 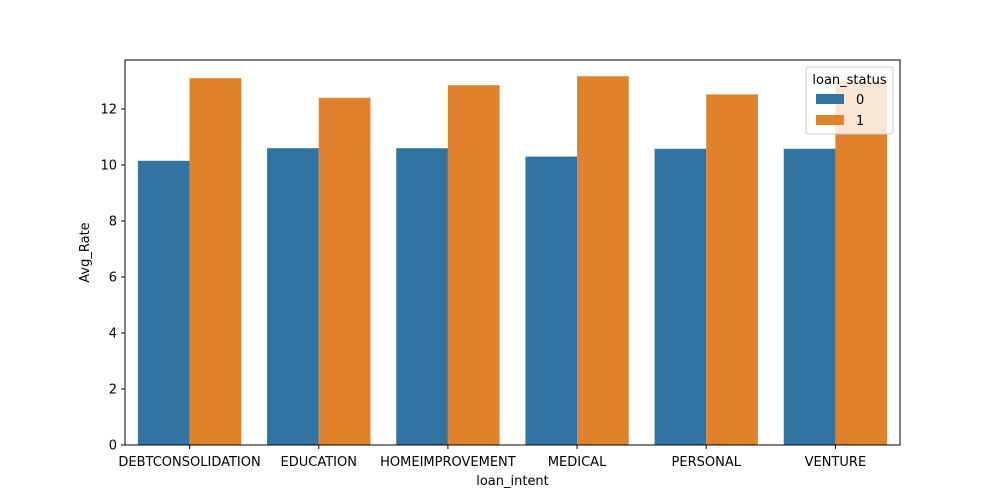 What do you see at coordinates (512, 481) in the screenshot?
I see `x-axis-label: loan_intent` at bounding box center [512, 481].